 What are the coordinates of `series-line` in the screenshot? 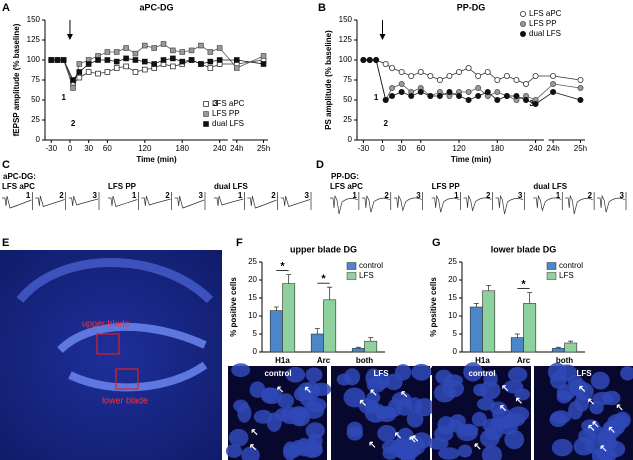 It's located at (472, 72).